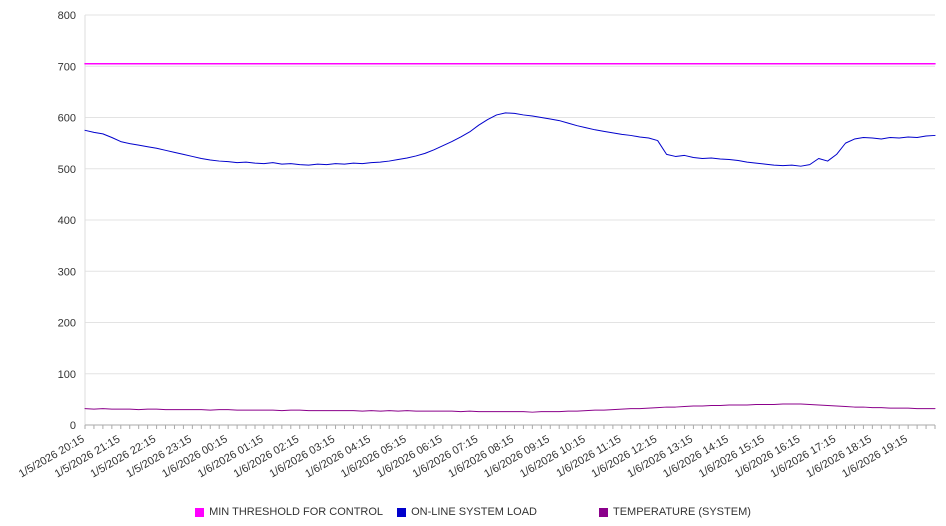 This screenshot has height=526, width=946. Describe the element at coordinates (67, 16) in the screenshot. I see `y-axis-tick-label: 800` at that location.